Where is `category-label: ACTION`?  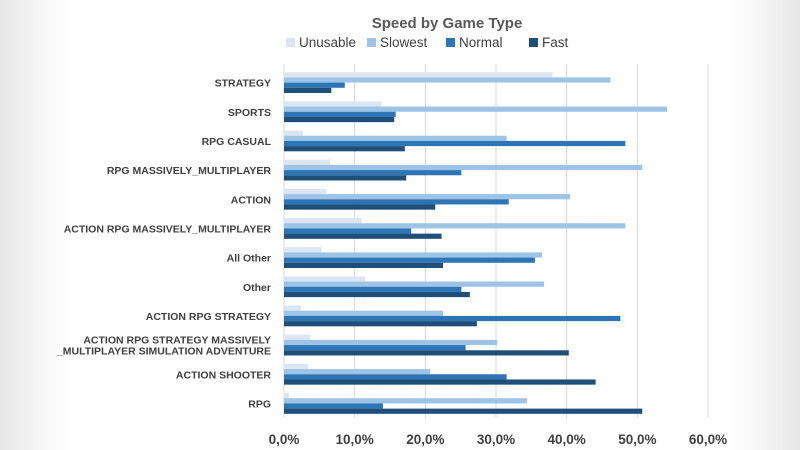 category-label: ACTION is located at coordinates (251, 200).